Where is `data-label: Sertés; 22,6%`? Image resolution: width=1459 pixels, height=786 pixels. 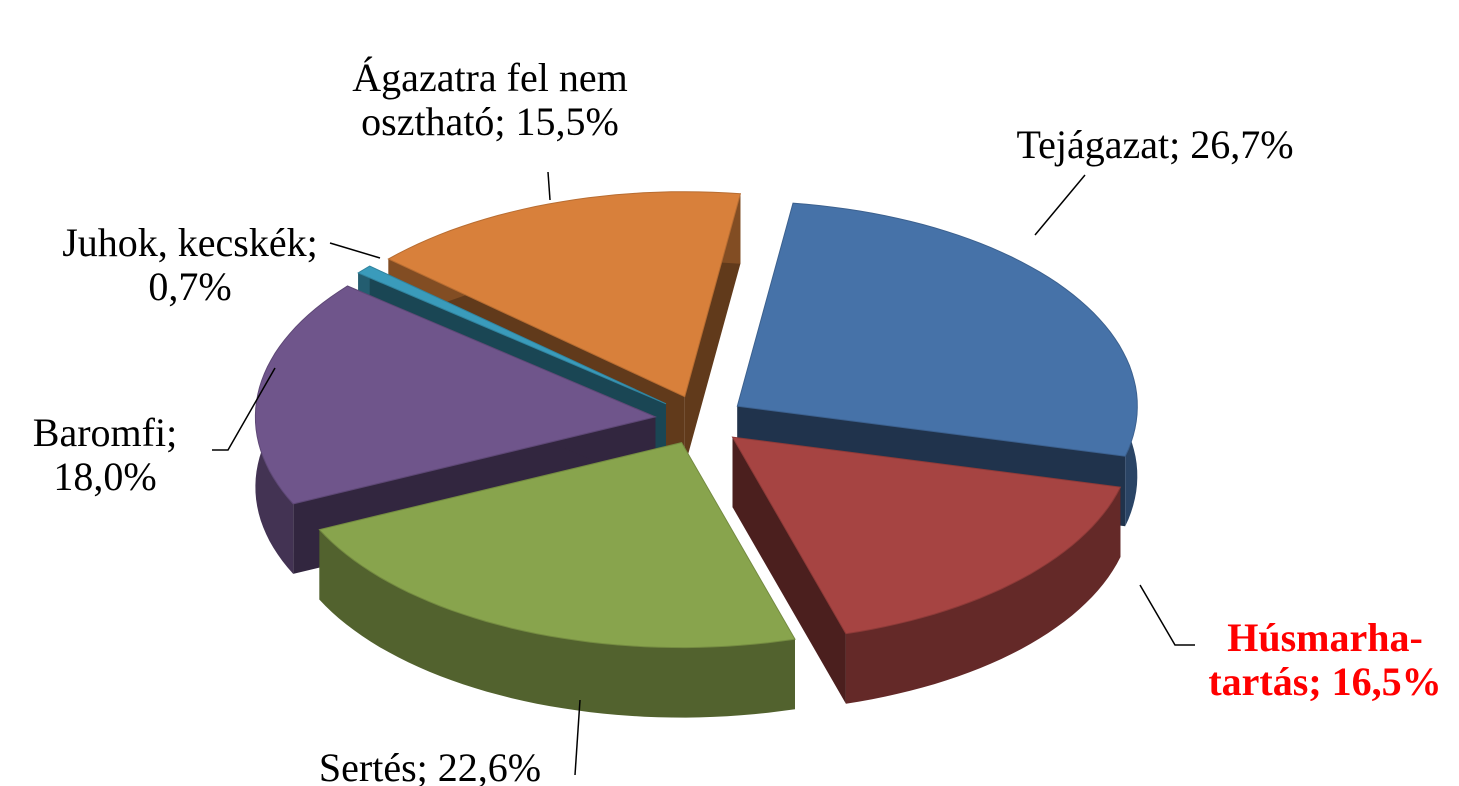 data-label: Sertés; 22,6% is located at coordinates (430, 765).